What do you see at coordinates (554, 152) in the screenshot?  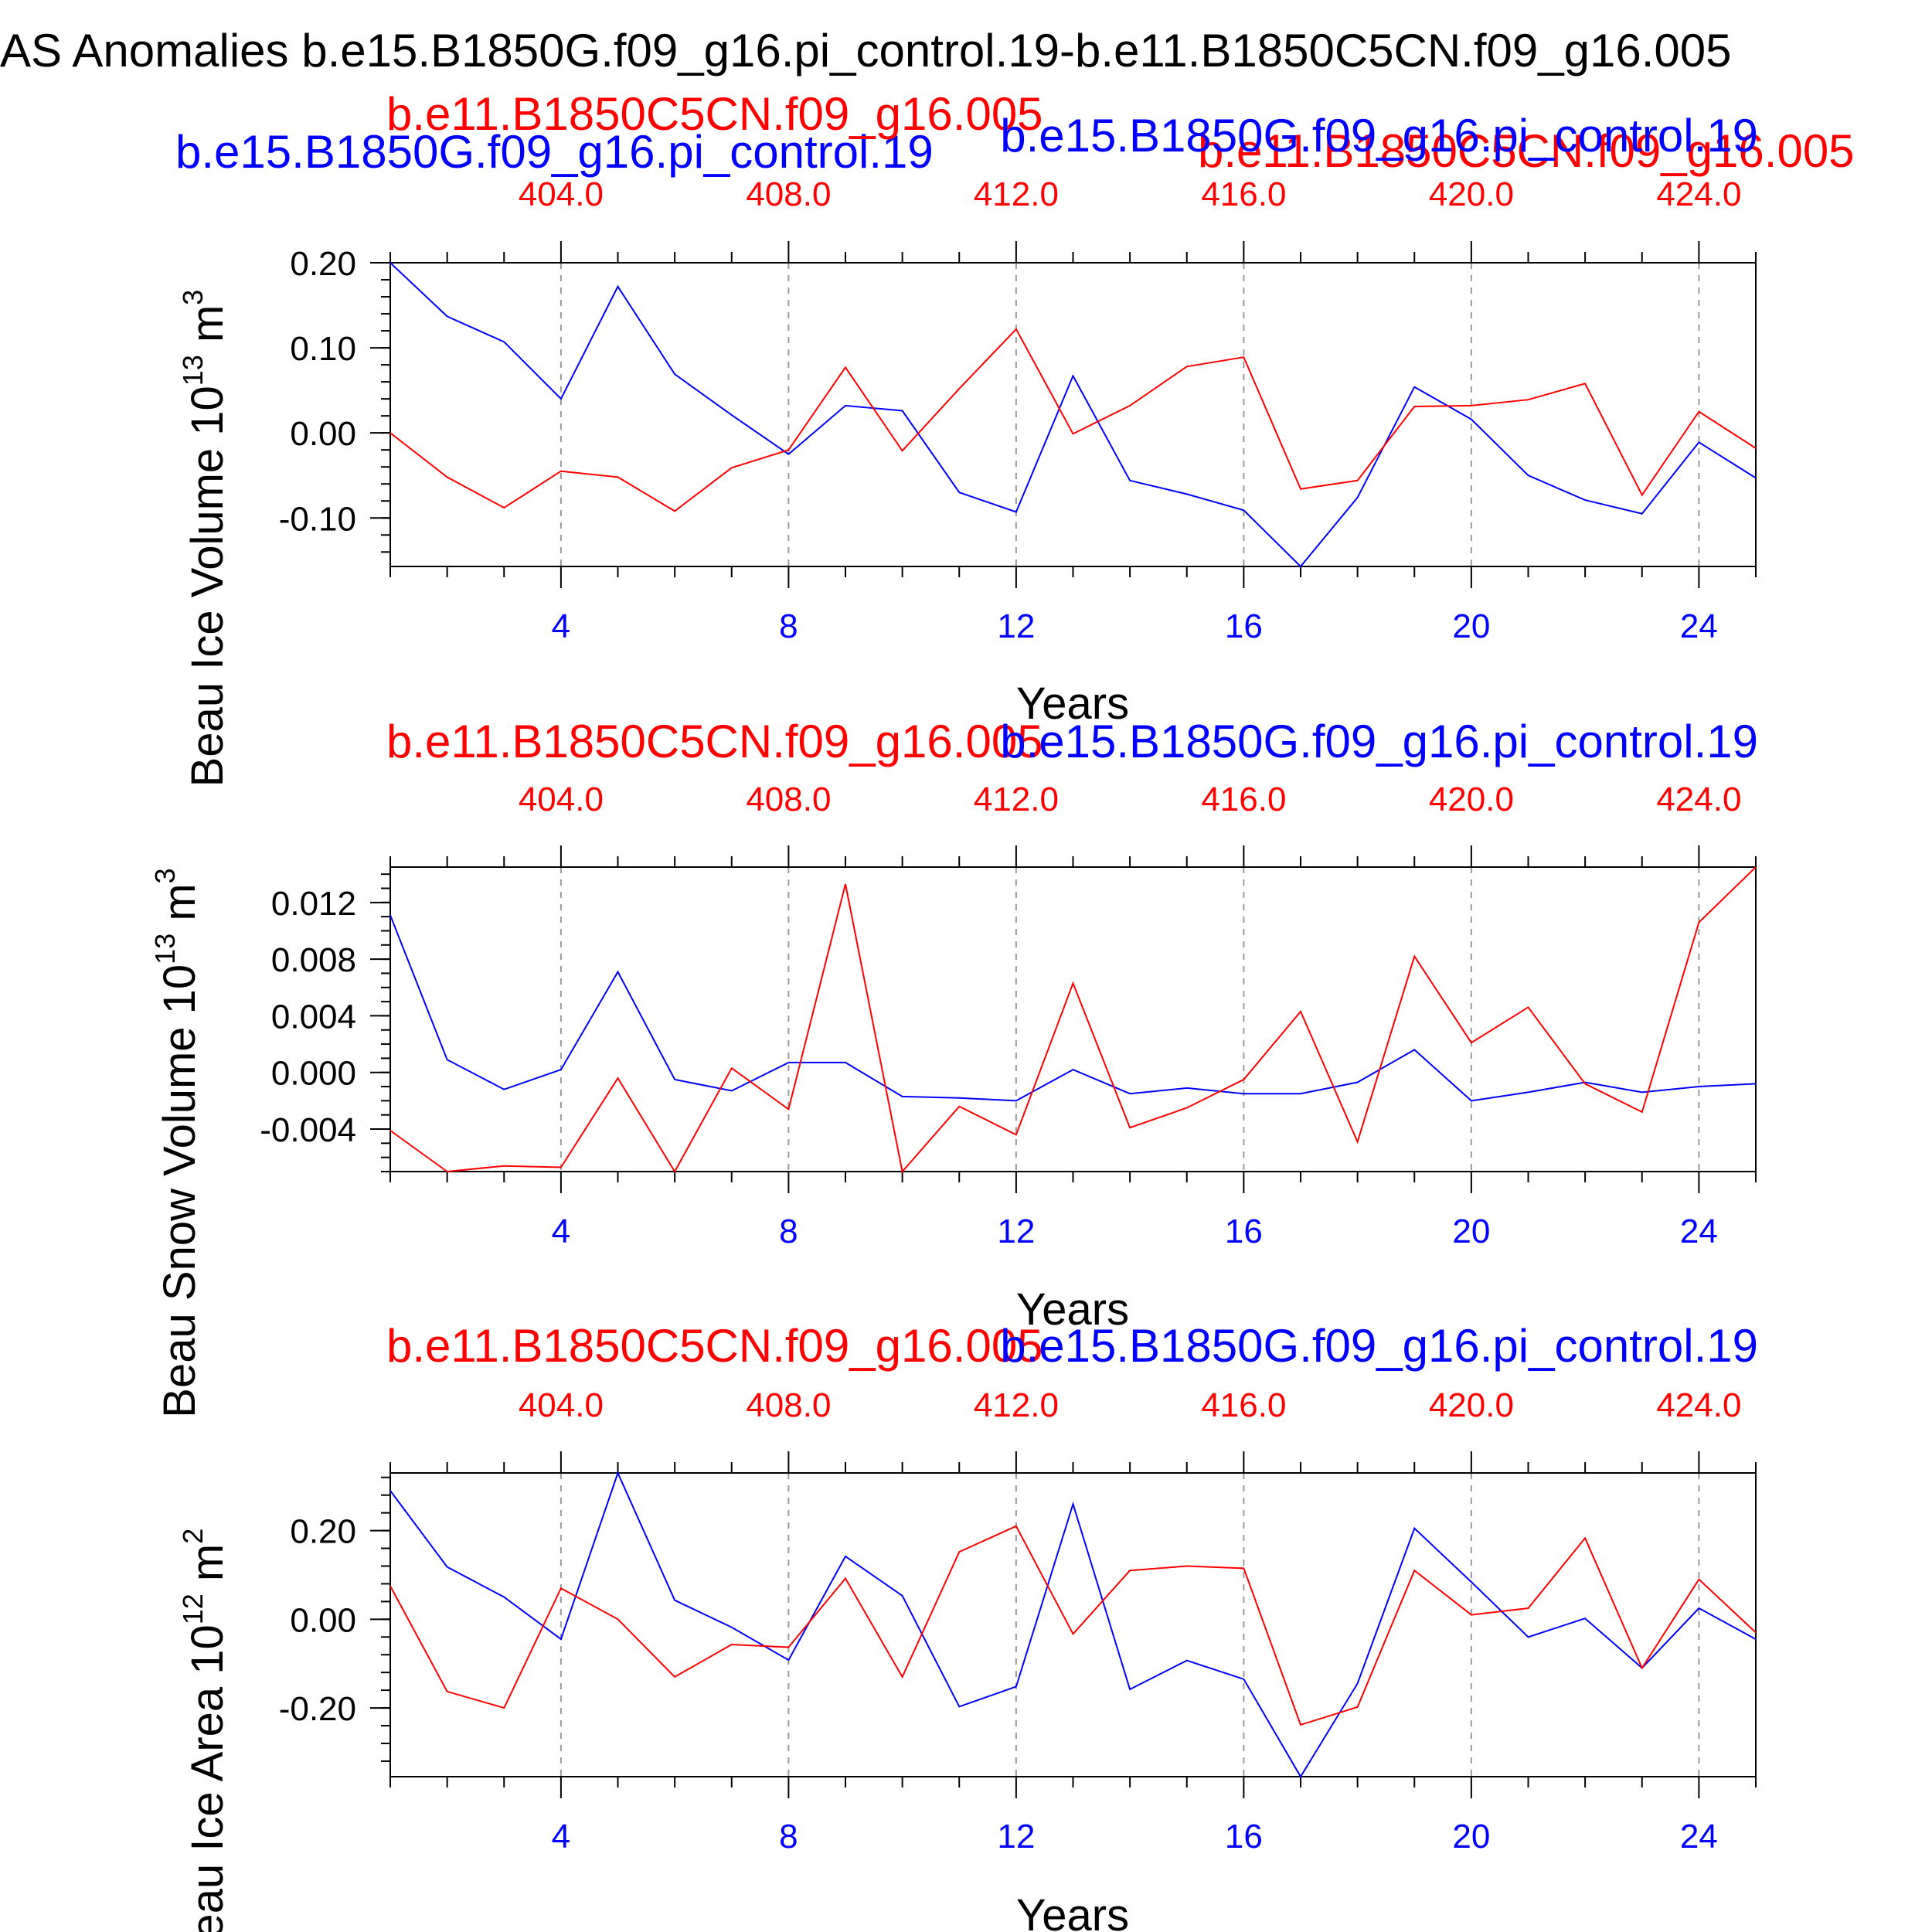 I see `header-run-label-blue: b.e15.B1850G.f09_g16.pi_control.19` at bounding box center [554, 152].